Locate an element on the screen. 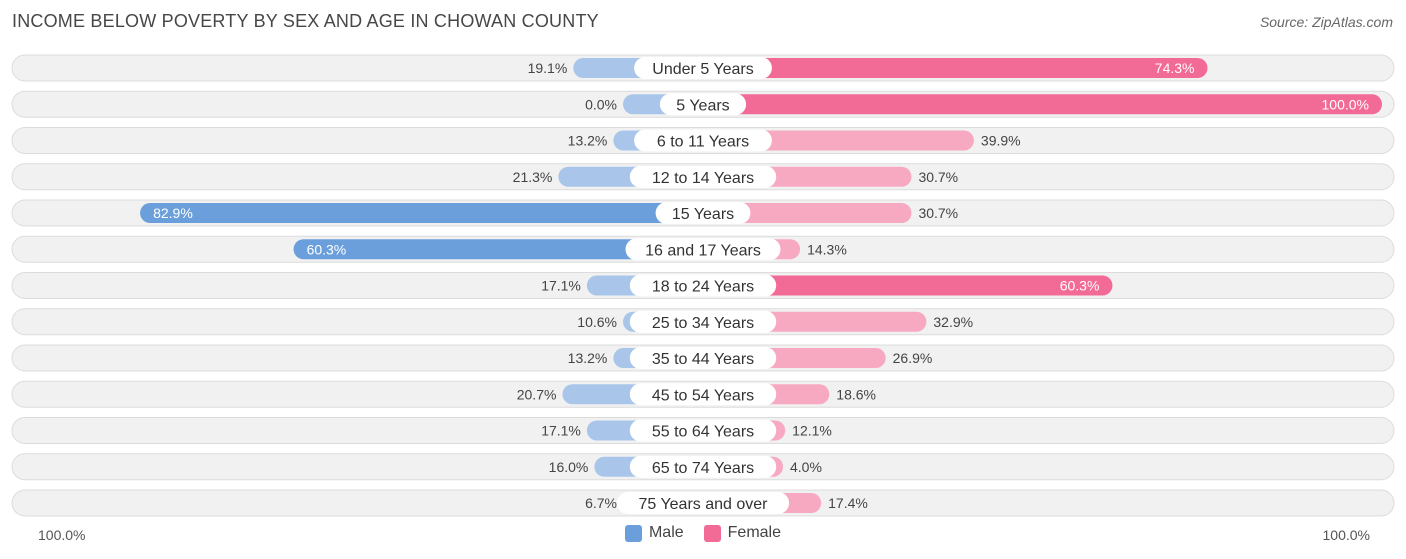  legend: Male Female is located at coordinates (703, 533).